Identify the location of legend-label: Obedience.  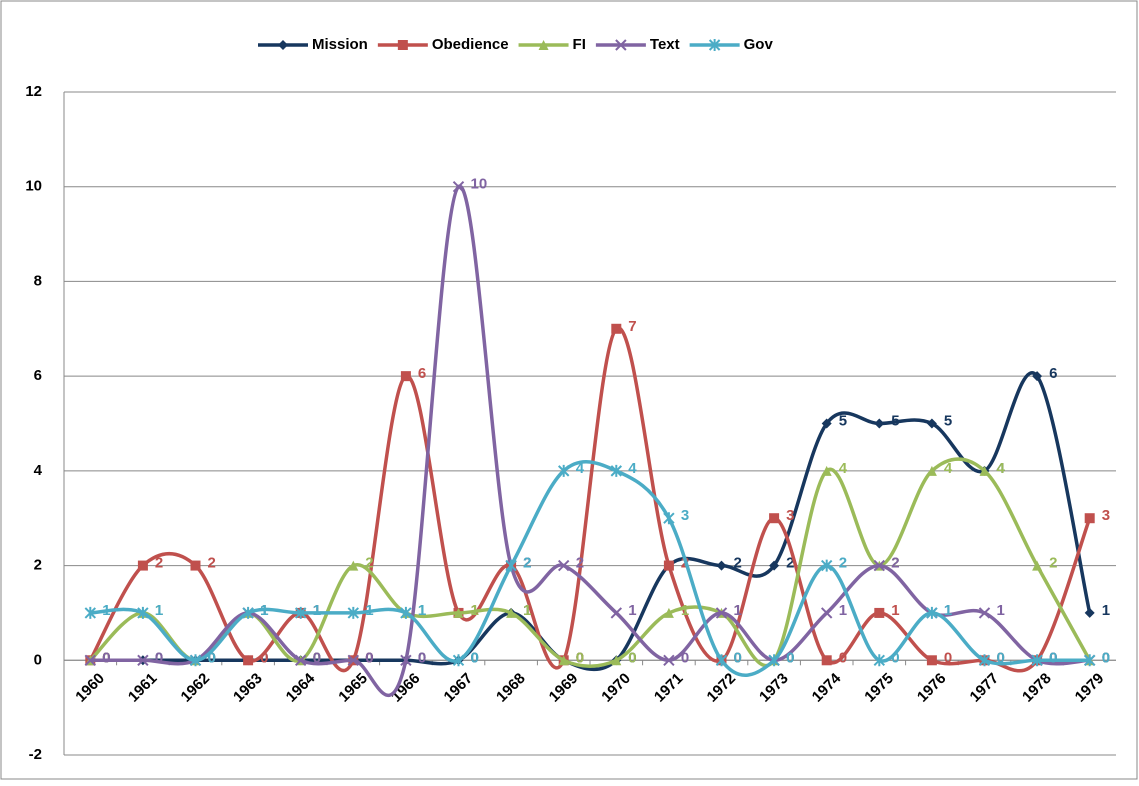
(470, 44).